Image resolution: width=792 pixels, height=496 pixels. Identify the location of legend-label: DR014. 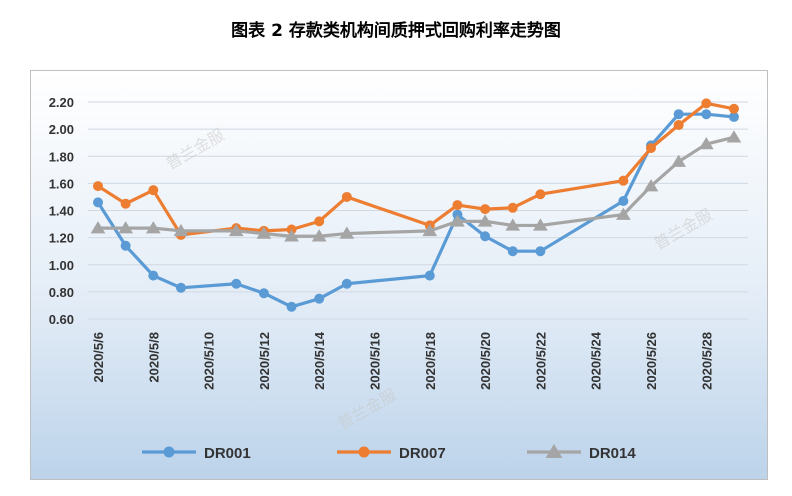
(612, 453).